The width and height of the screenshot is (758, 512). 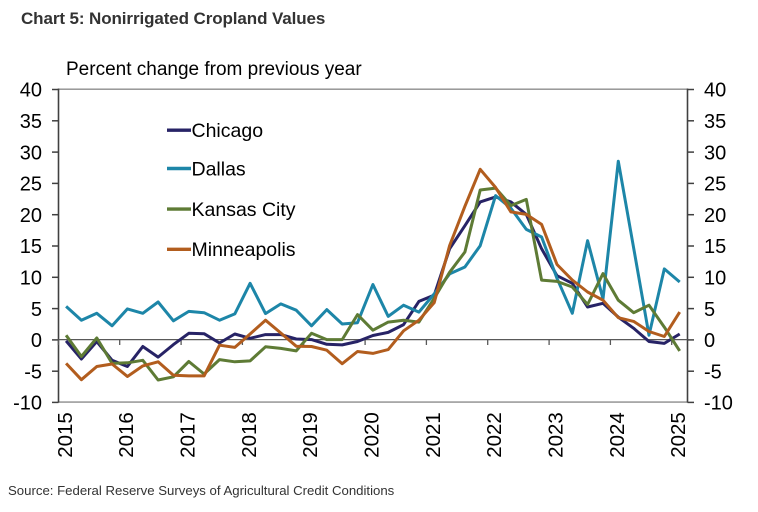 What do you see at coordinates (228, 131) in the screenshot?
I see `svg-text: Chicago` at bounding box center [228, 131].